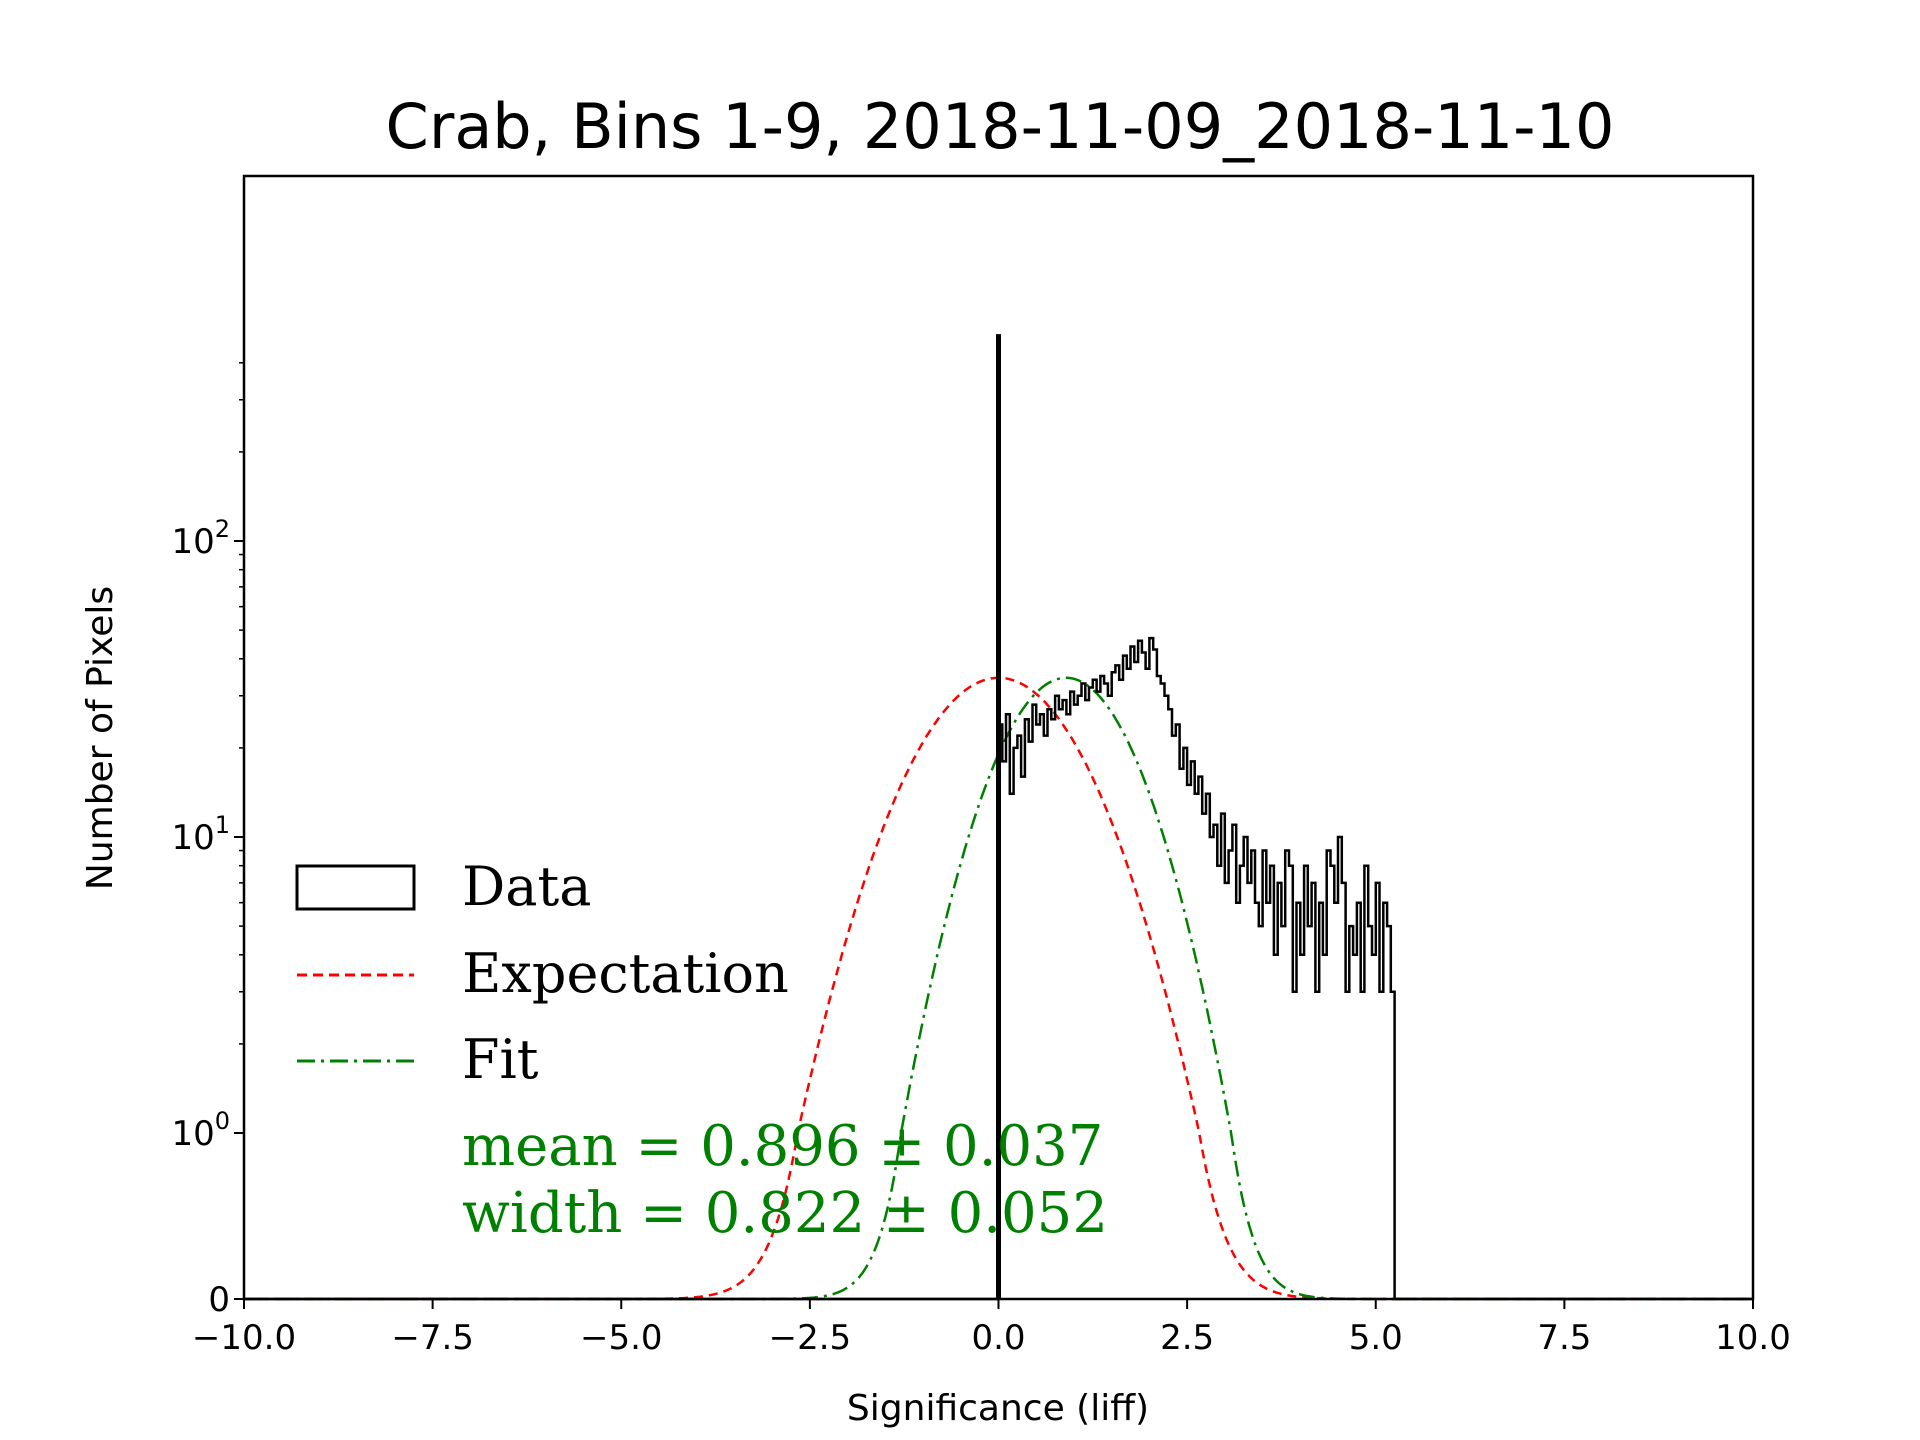  I want to click on x-tick-label: 2.5, so click(1187, 1338).